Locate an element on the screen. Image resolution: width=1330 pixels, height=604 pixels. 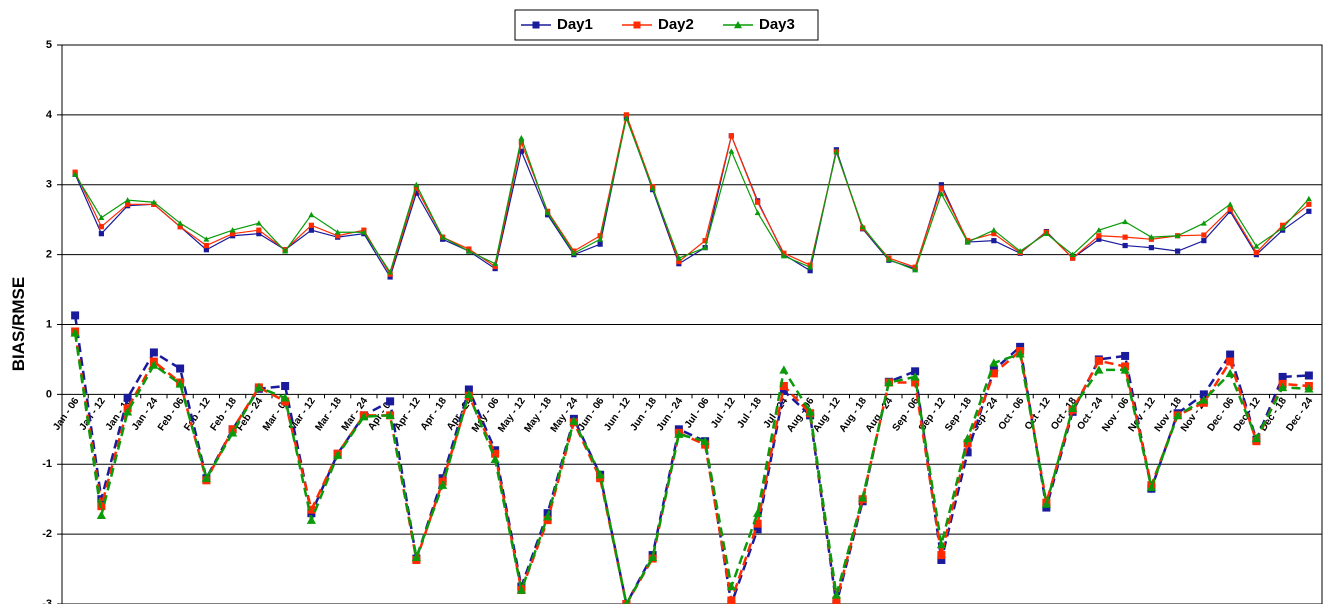
x-tick-label: Jul - 06 is located at coordinates (697, 412).